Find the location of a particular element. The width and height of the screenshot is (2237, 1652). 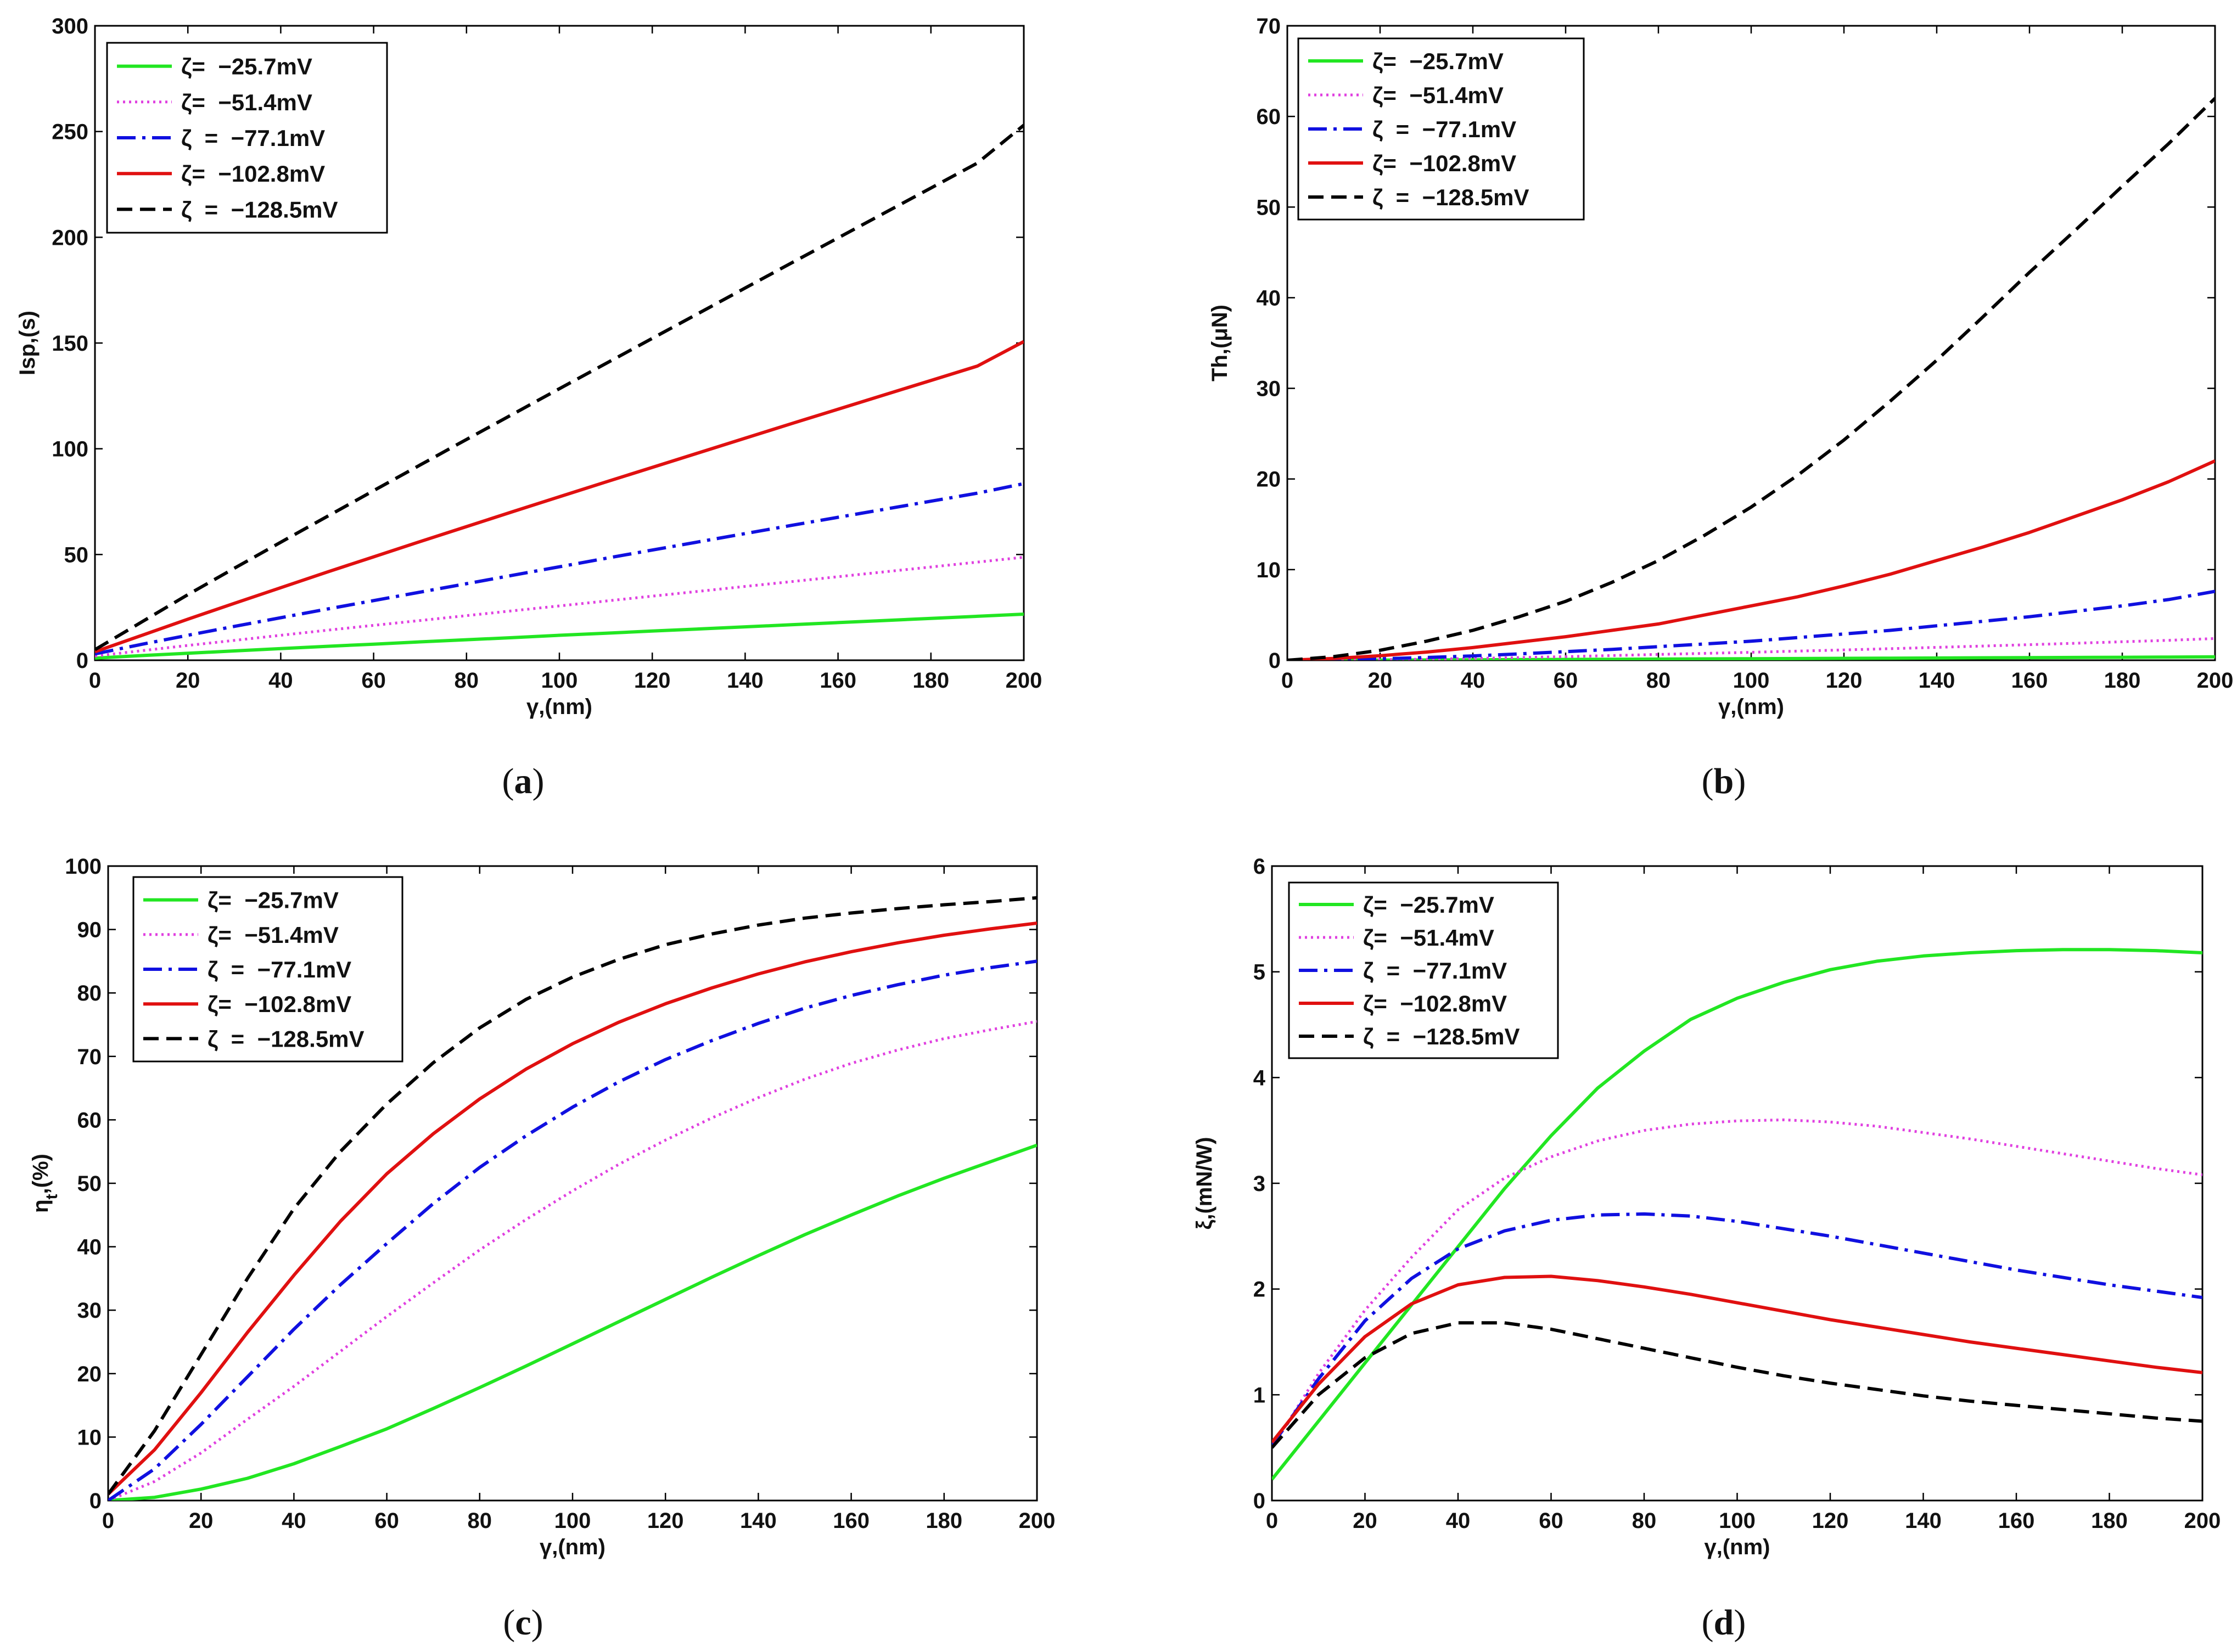

y-tick-label: 250 is located at coordinates (70, 132).